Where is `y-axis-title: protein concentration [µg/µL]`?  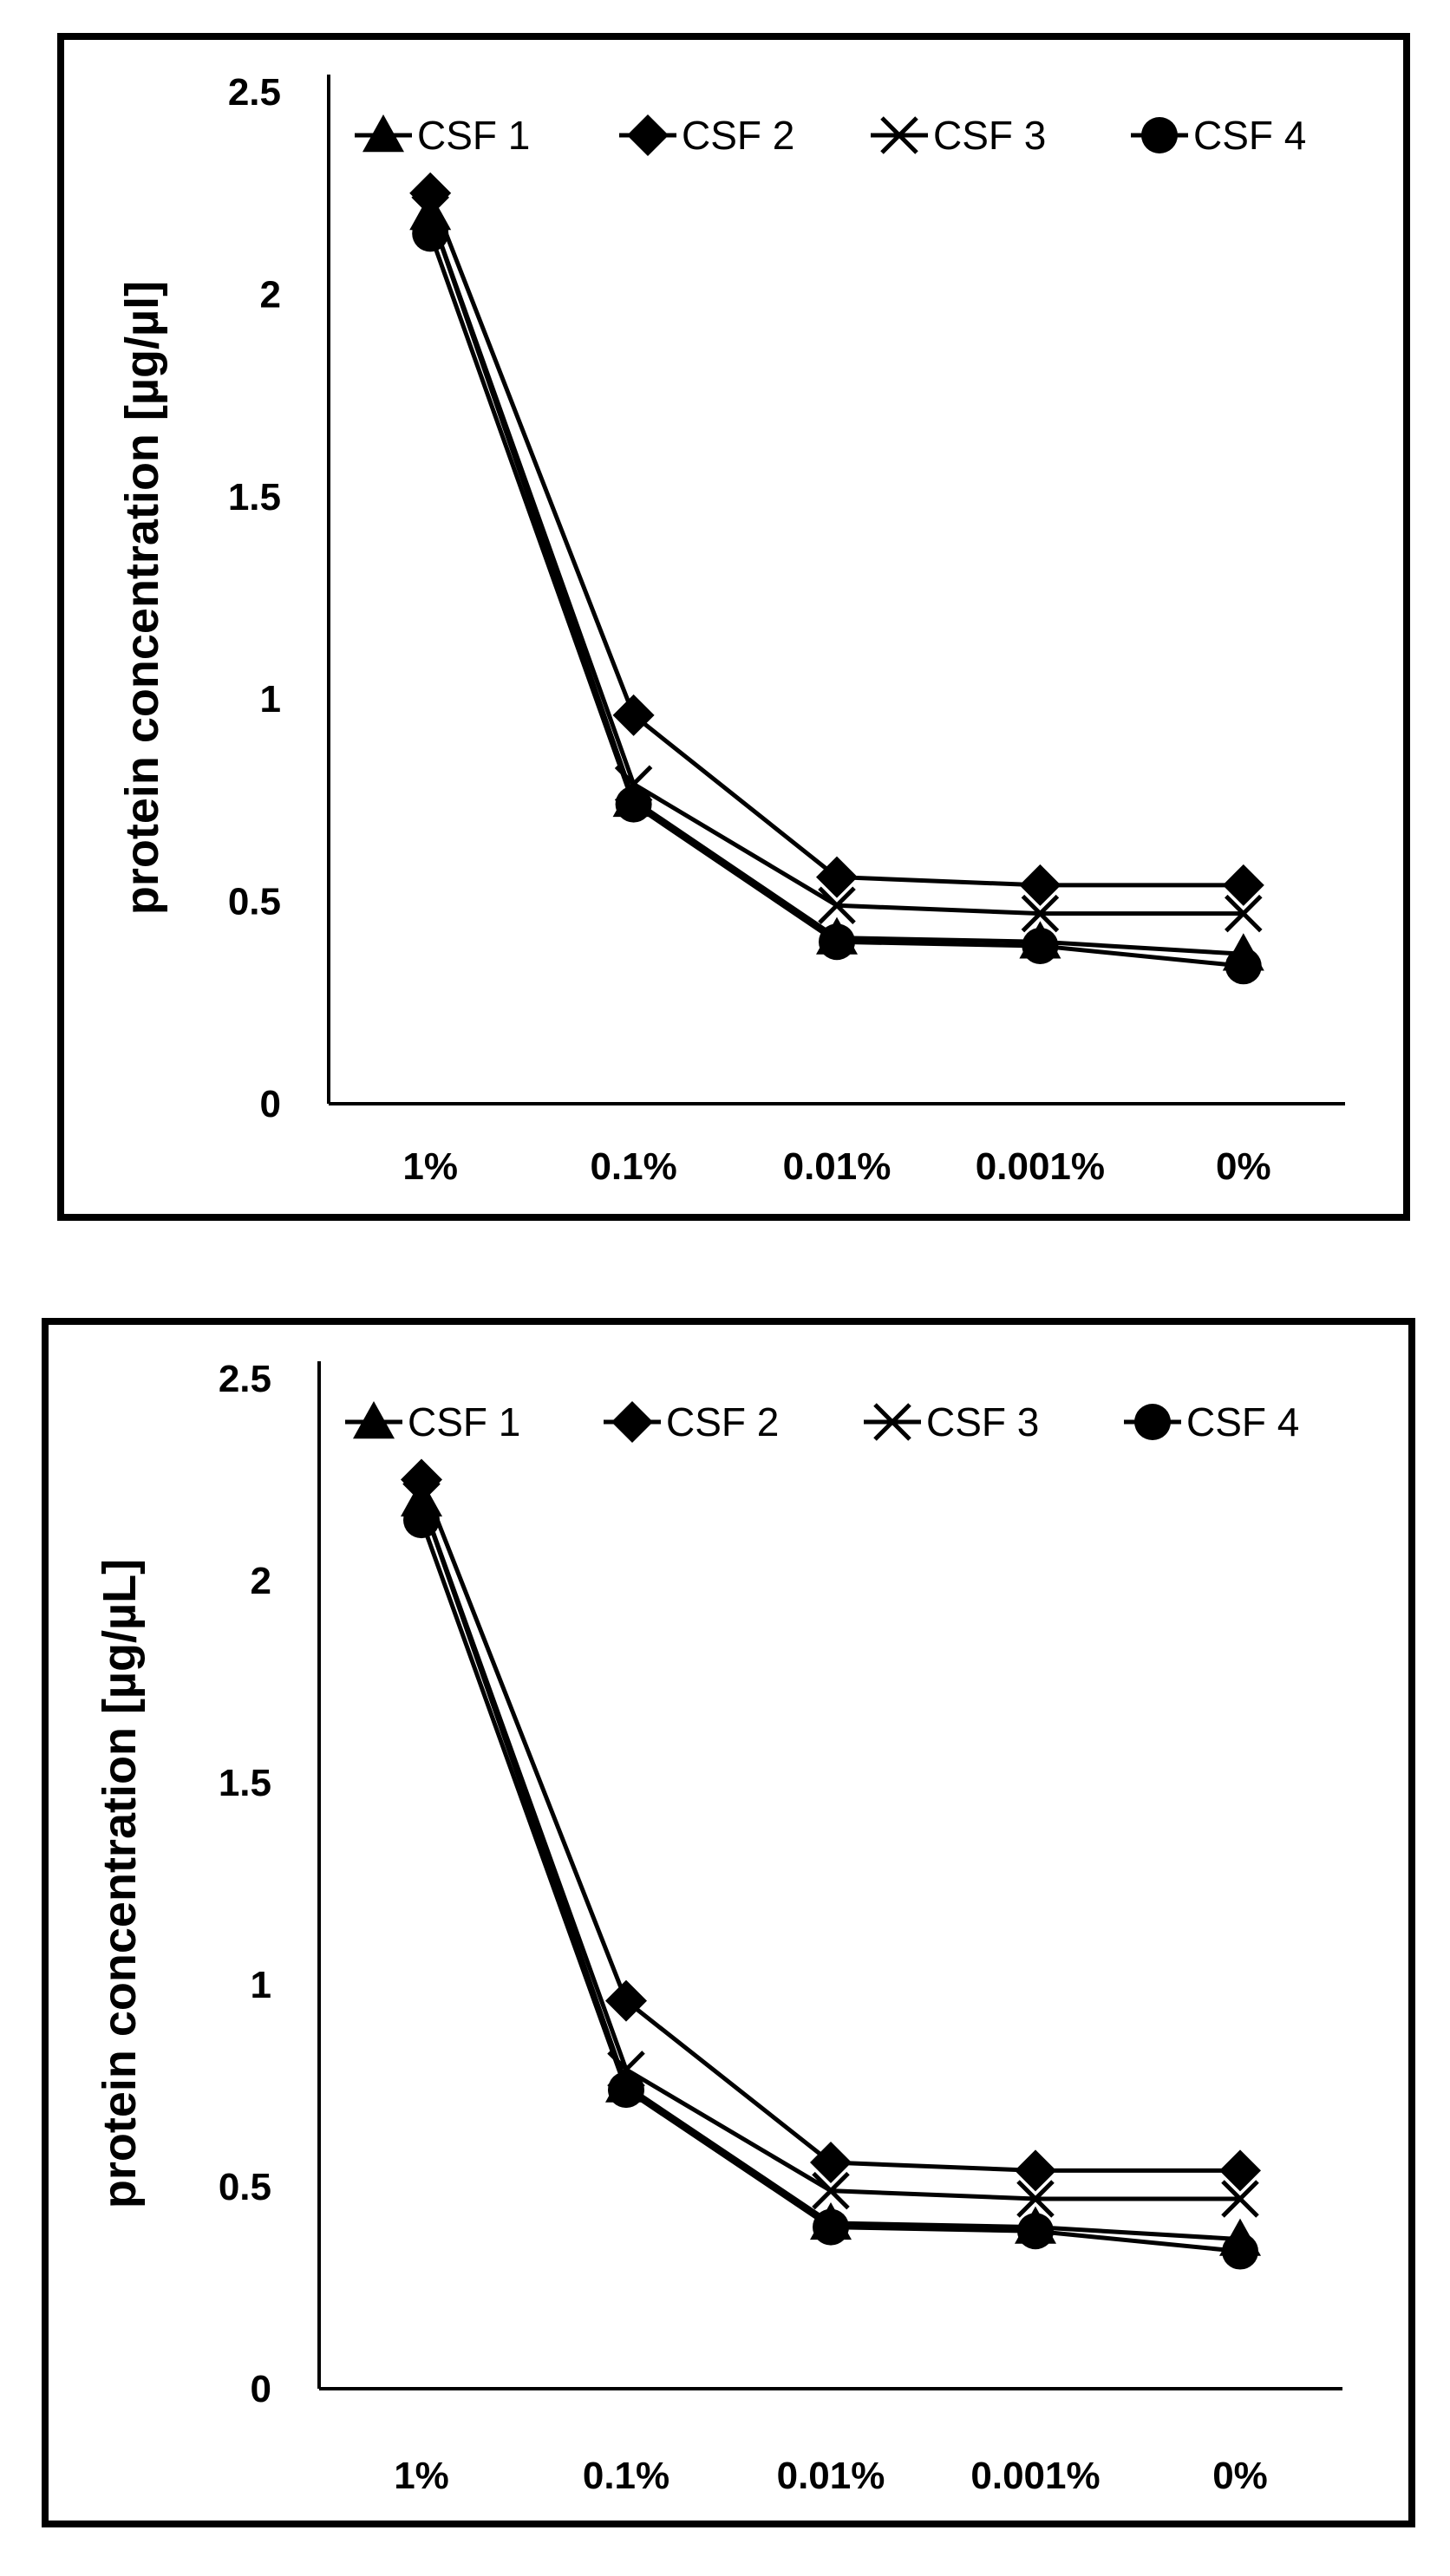
y-axis-title: protein concentration [µg/µL] is located at coordinates (120, 1884).